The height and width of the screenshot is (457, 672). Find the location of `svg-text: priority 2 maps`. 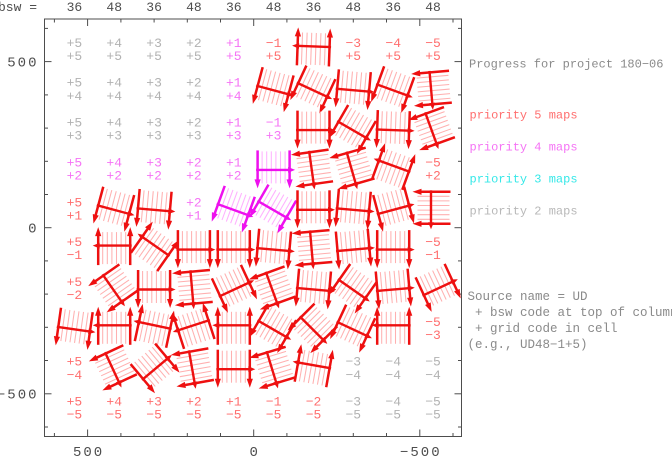

svg-text: priority 2 maps is located at coordinates (524, 212).